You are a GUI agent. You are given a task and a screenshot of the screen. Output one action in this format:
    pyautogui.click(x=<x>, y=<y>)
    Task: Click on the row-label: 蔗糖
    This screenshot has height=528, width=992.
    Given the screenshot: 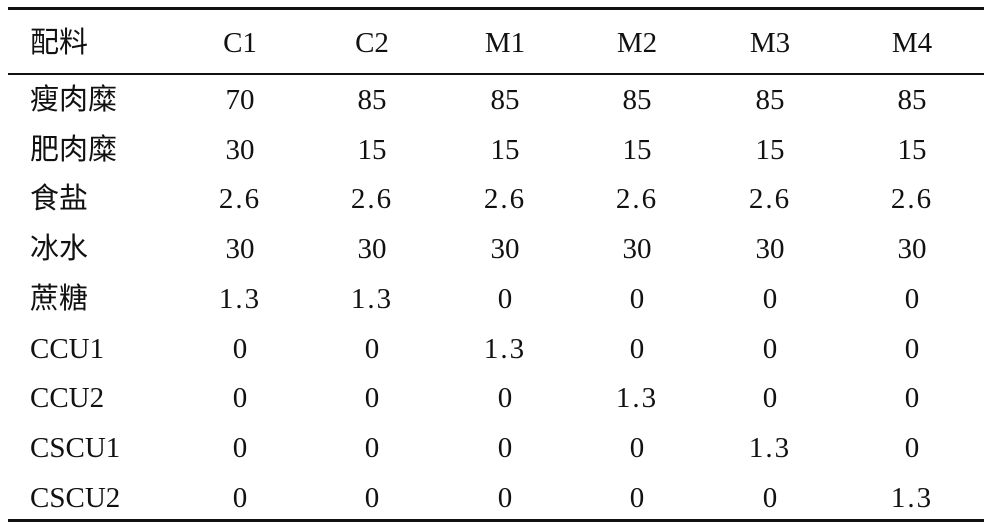 What is the action you would take?
    pyautogui.click(x=59, y=298)
    